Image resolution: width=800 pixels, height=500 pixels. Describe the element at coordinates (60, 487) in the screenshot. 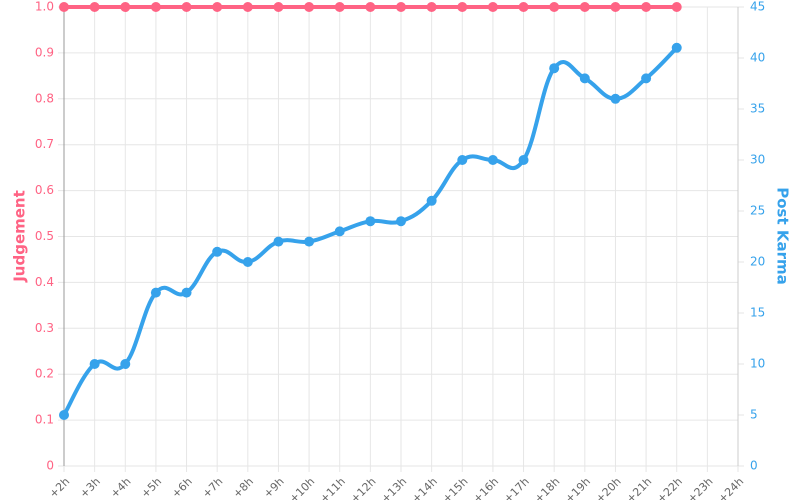

I see `x-tick-label: +2h` at that location.